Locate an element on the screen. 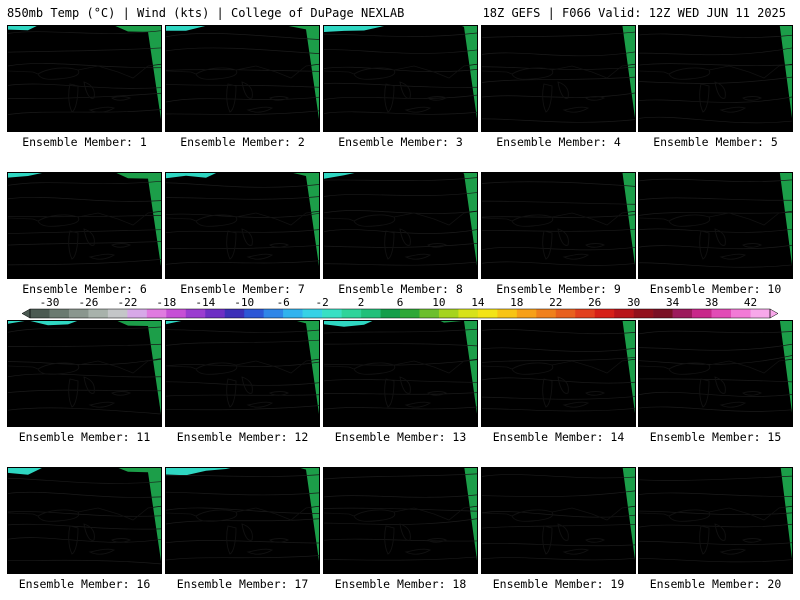 The width and height of the screenshot is (800, 600). colorbar-tick-label: -6 is located at coordinates (283, 302).